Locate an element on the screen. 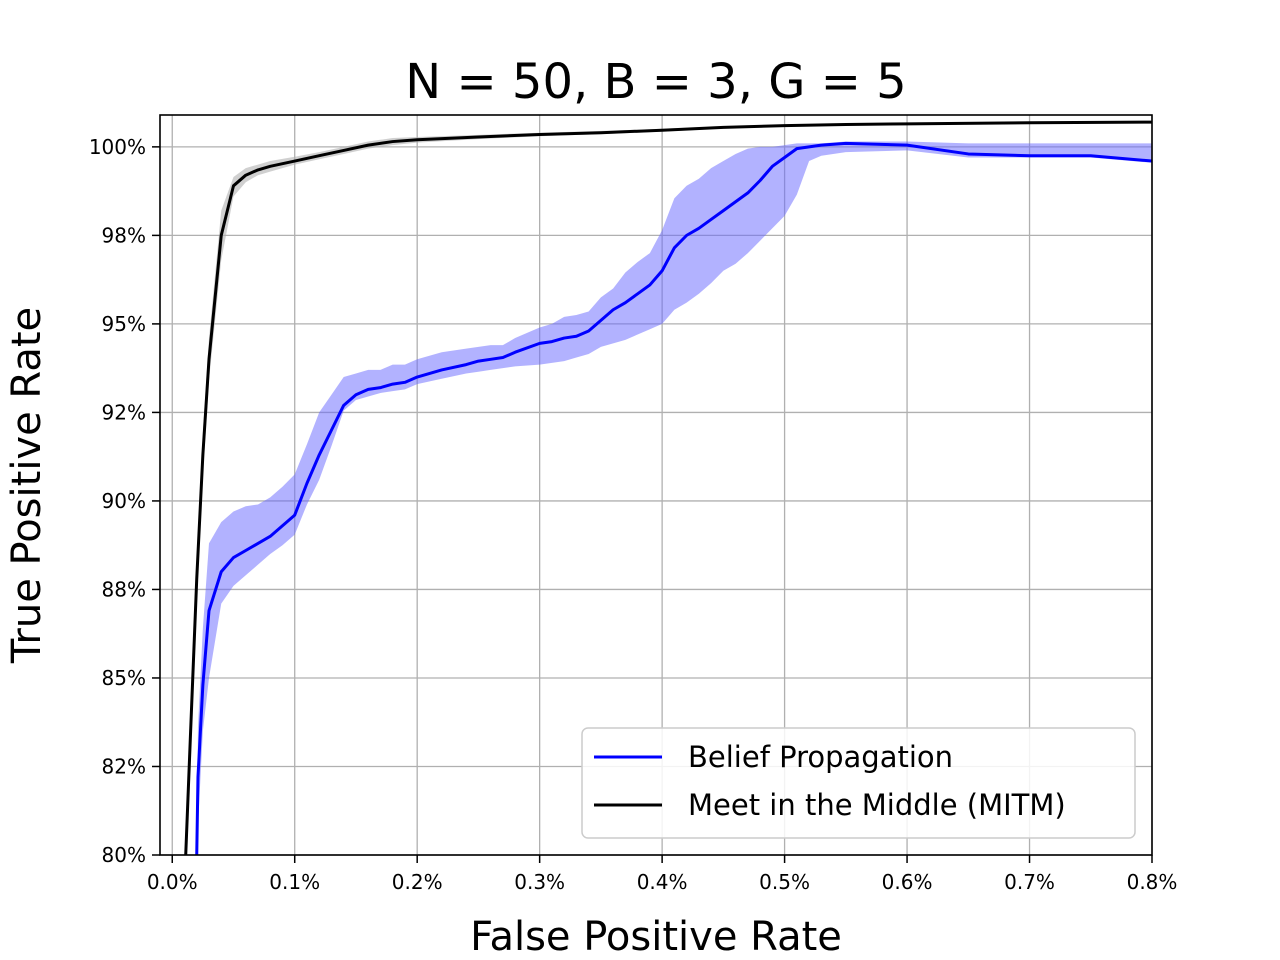 The width and height of the screenshot is (1280, 960). x-axis-ticks: 0.0% 0.1% 0.2% 0.3% 0.4% 0.5% 0.6% 0.7% 0.8% is located at coordinates (662, 874).